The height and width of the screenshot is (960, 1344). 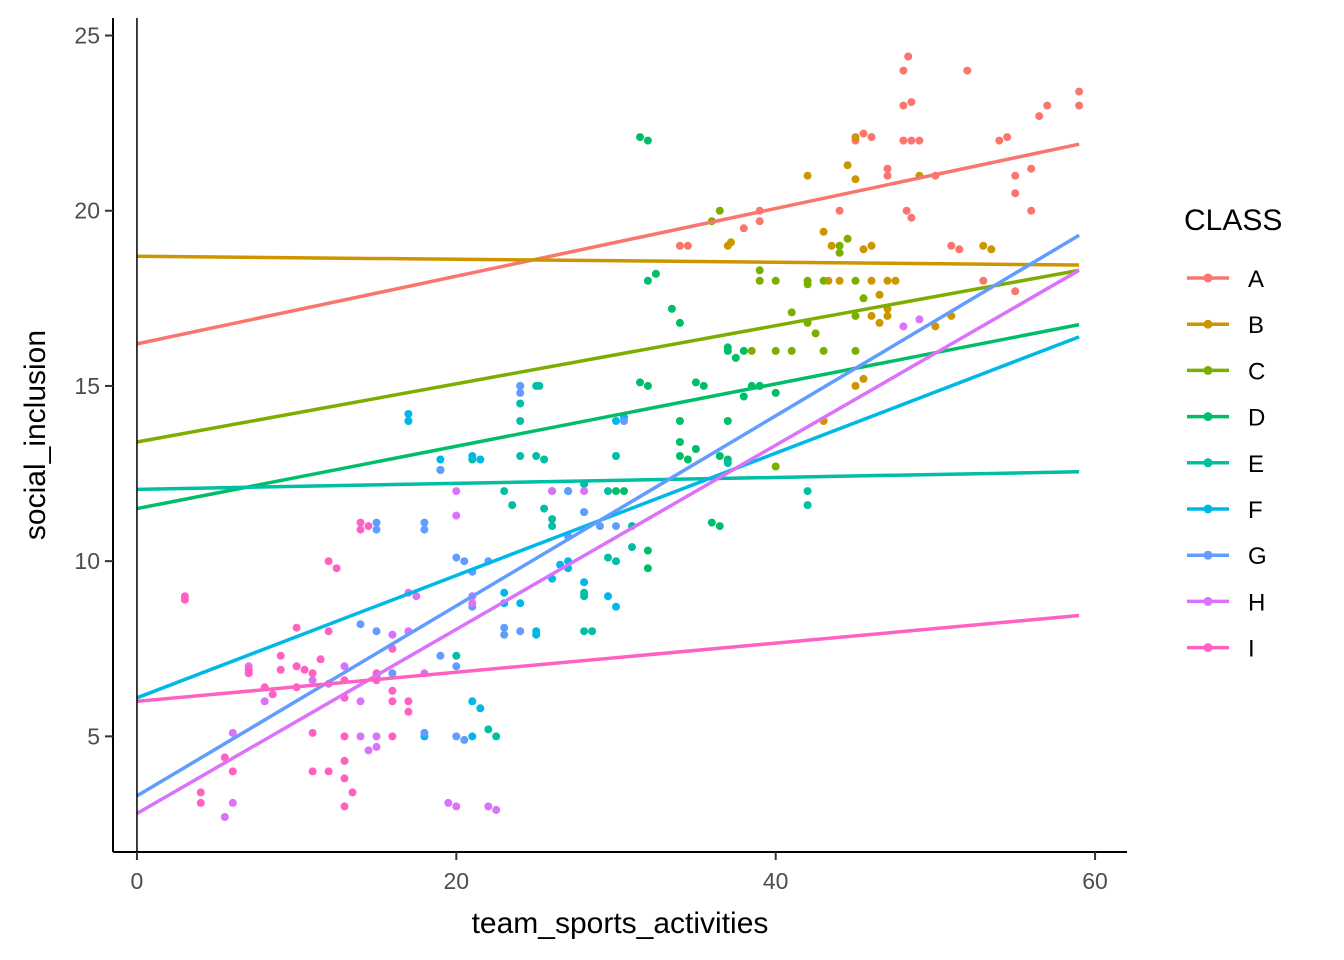 I want to click on legend-label-A: A, so click(x=1256, y=279).